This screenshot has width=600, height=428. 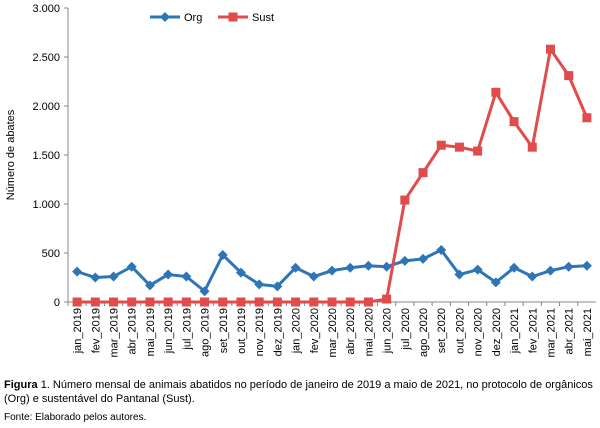 I want to click on x-tick-label: dez_2020, so click(x=497, y=332).